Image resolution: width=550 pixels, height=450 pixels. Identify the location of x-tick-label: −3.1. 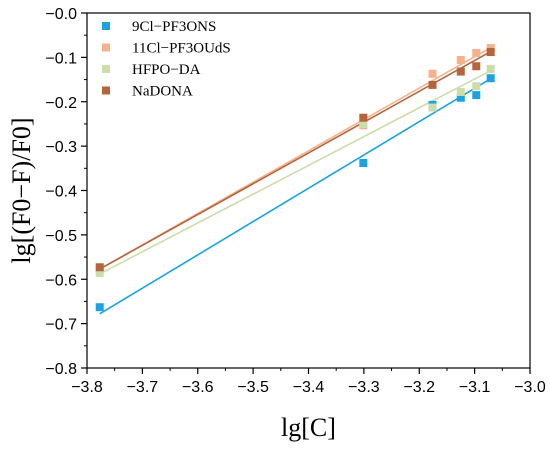
(475, 387).